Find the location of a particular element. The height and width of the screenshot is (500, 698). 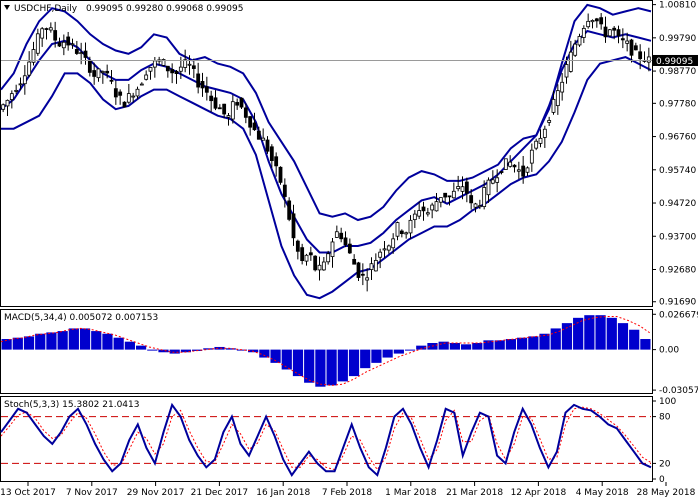

price-tick-label: 0.98770 is located at coordinates (677, 72).